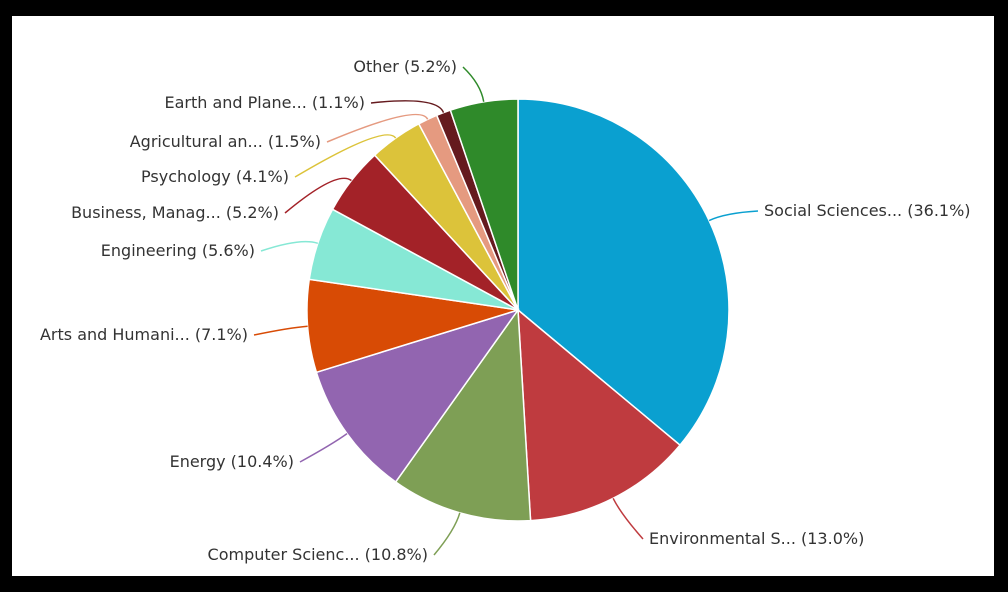 The height and width of the screenshot is (592, 1008). What do you see at coordinates (264, 102) in the screenshot?
I see `slice-label: Earth and Plane... (1.1%)` at bounding box center [264, 102].